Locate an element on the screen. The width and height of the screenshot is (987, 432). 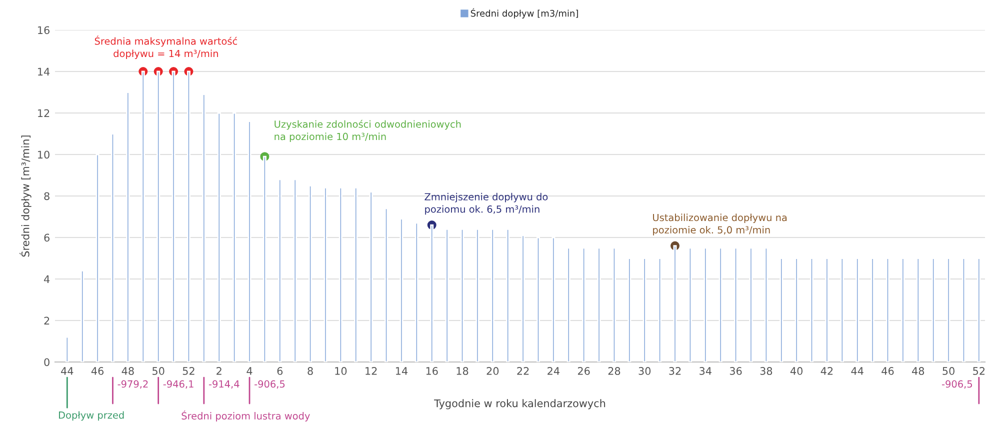
x-tick-label: 2 is located at coordinates (219, 371).